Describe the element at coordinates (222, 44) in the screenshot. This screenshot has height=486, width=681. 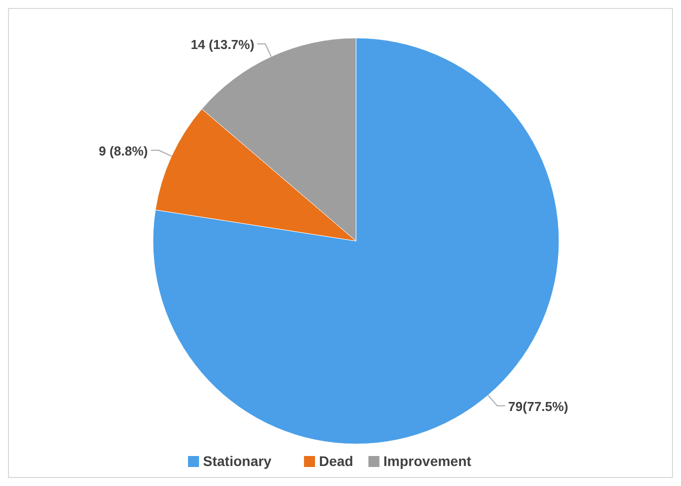
I see `data-label: 14 (13.7%)` at that location.